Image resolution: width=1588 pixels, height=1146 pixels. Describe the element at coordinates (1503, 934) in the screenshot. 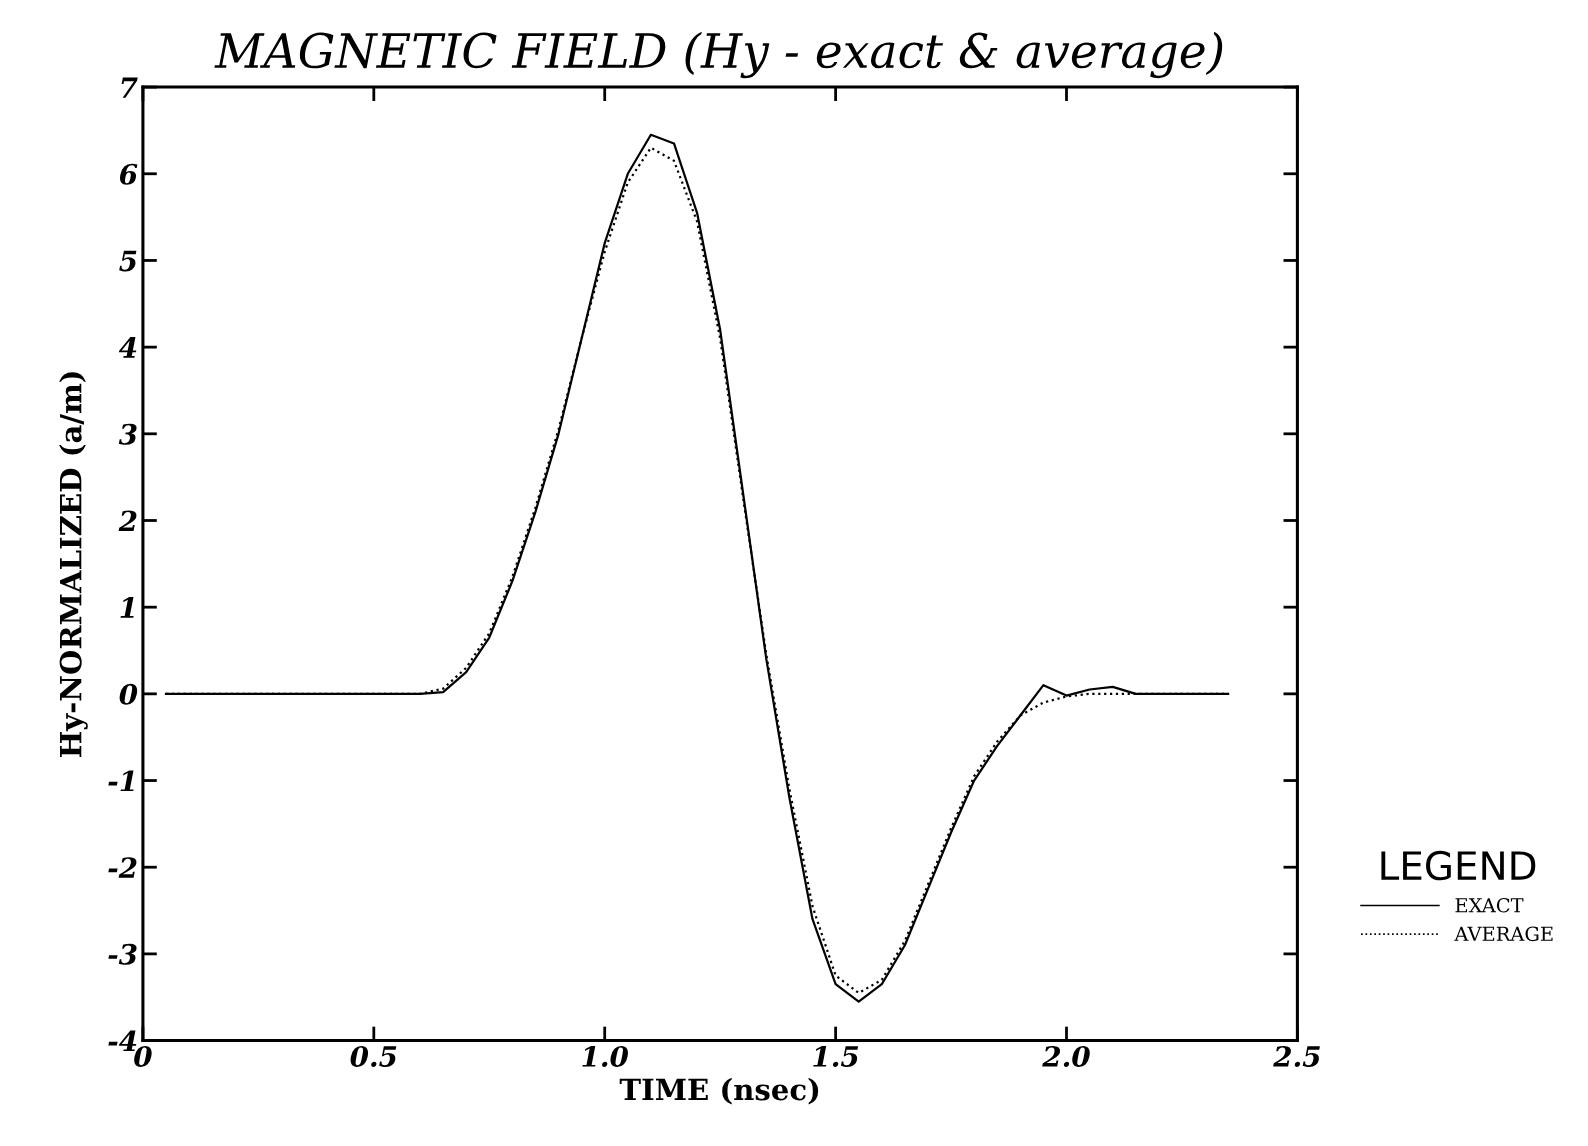

I see `legend-label: AVERAGE` at that location.